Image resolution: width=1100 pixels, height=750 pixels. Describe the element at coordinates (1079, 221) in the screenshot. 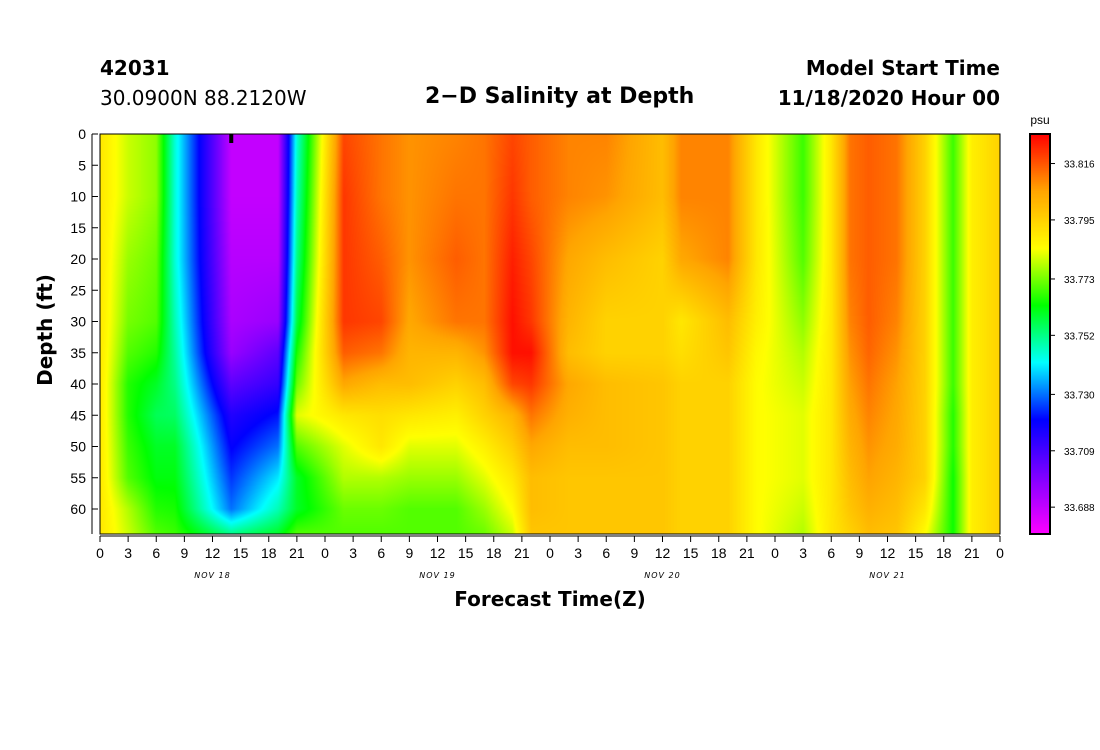

I see `colorbar-tick-label: 33.795` at that location.